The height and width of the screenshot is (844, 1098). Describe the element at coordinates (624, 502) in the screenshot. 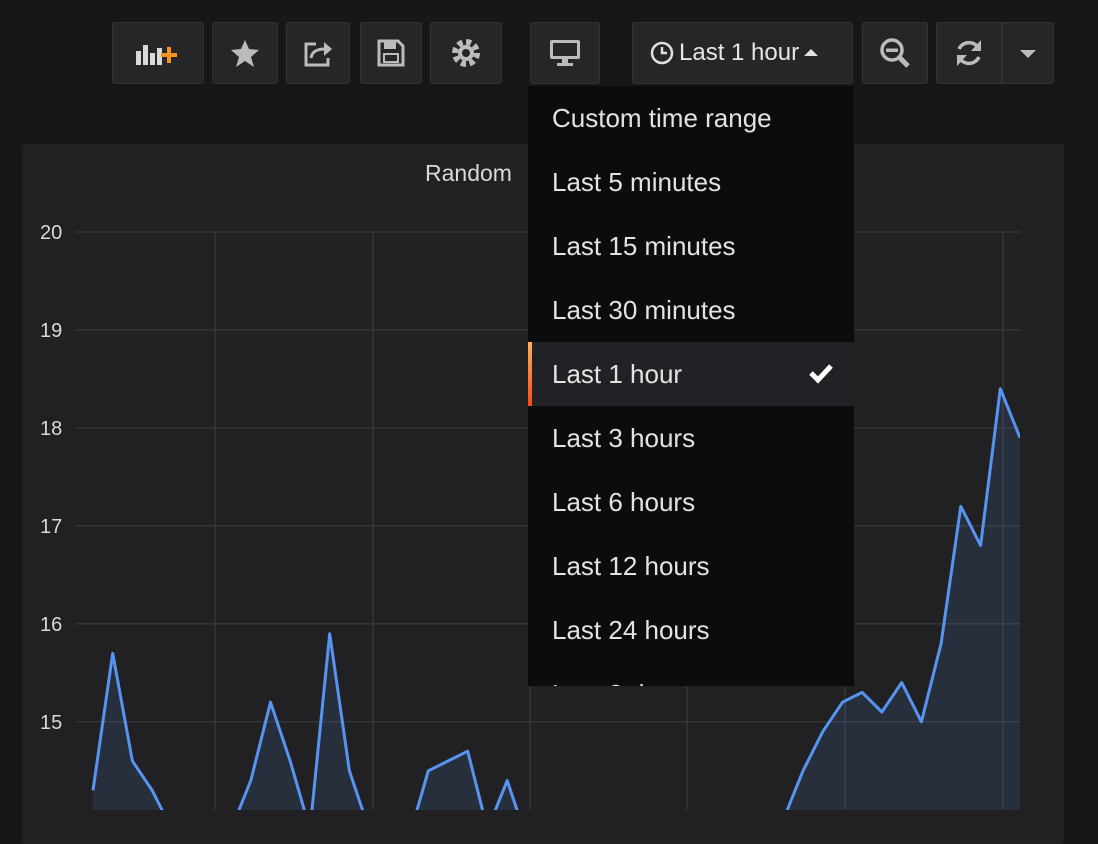

I see `option-label: Last 6 hours` at that location.